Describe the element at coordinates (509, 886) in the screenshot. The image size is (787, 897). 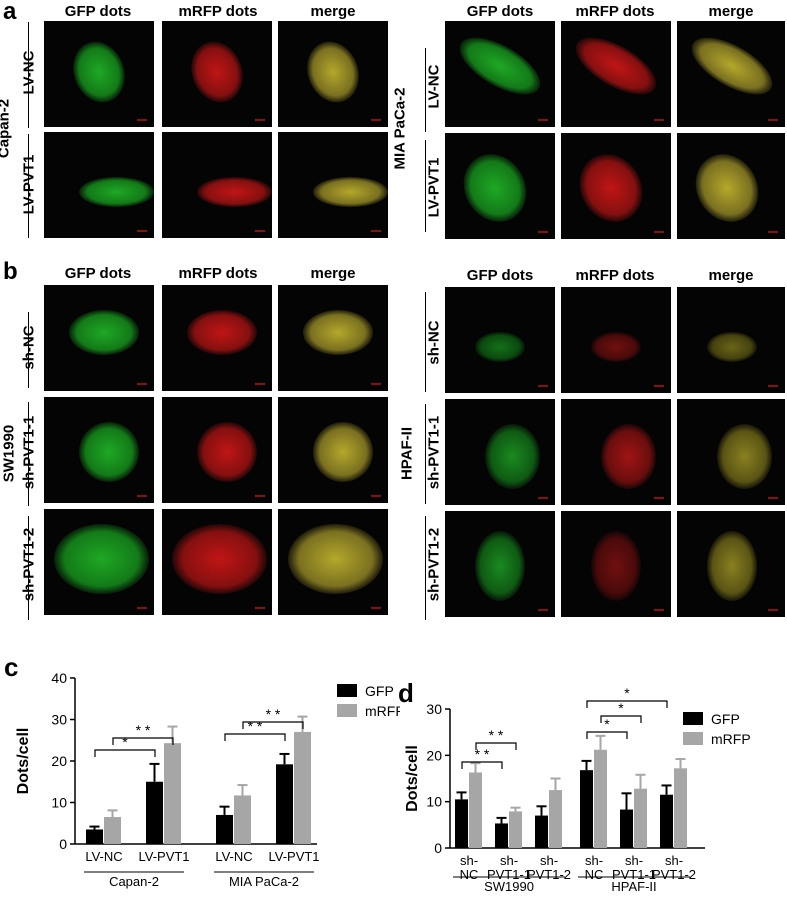
I see `group-label: SW1990` at that location.